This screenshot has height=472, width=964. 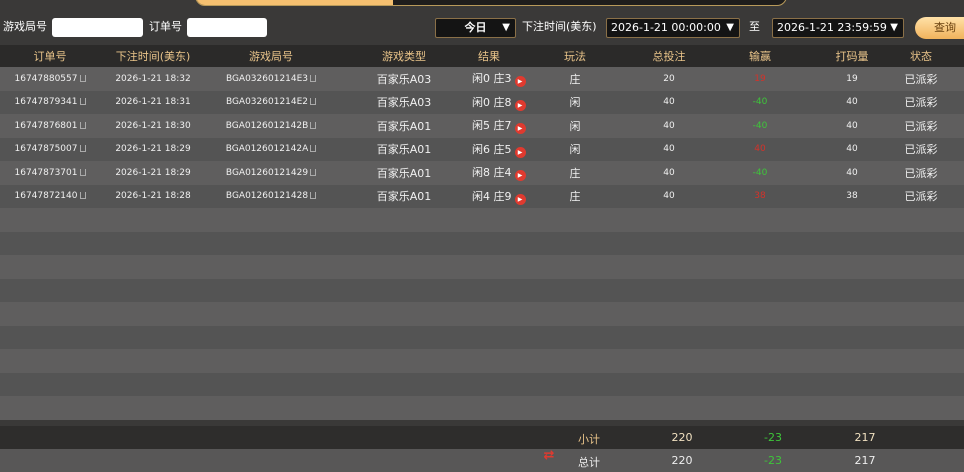 I want to click on time-text: 2026-1-21 18:29, so click(x=153, y=149).